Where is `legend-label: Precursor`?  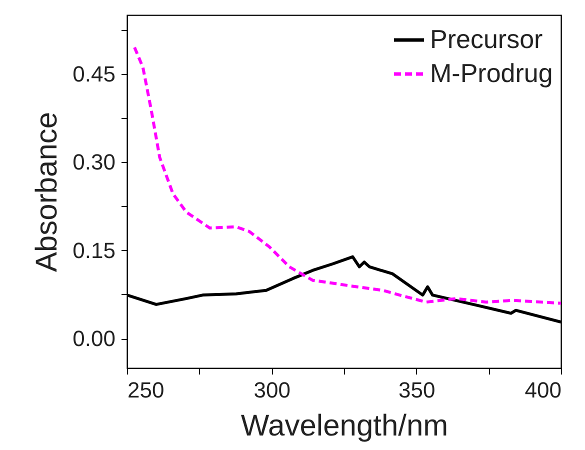
legend-label: Precursor is located at coordinates (487, 39).